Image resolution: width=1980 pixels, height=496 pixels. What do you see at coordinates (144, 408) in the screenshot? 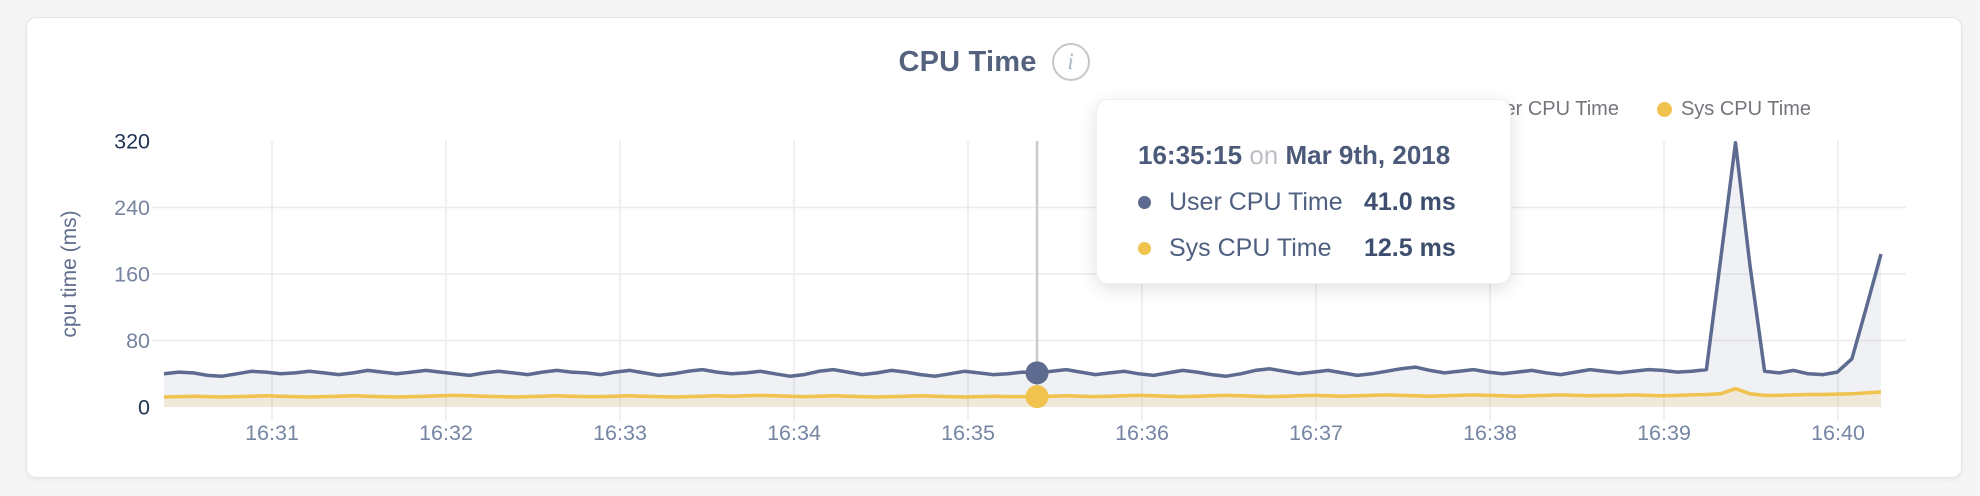
I see `y-tick-label: 0` at bounding box center [144, 408].